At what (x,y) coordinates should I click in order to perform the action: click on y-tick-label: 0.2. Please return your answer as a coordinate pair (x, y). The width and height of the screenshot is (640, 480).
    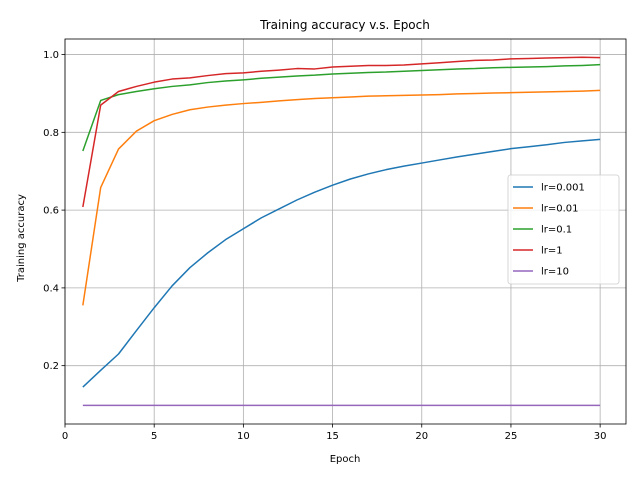
    Looking at the image, I should click on (51, 366).